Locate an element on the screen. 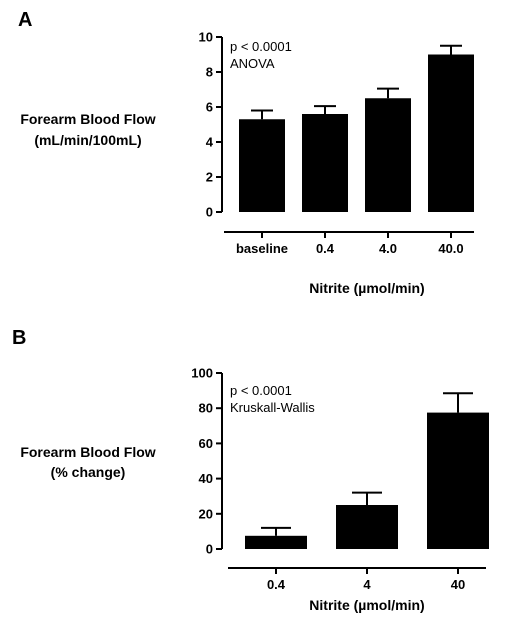  panel-a-x-tick-label: 40.0 is located at coordinates (450, 248).